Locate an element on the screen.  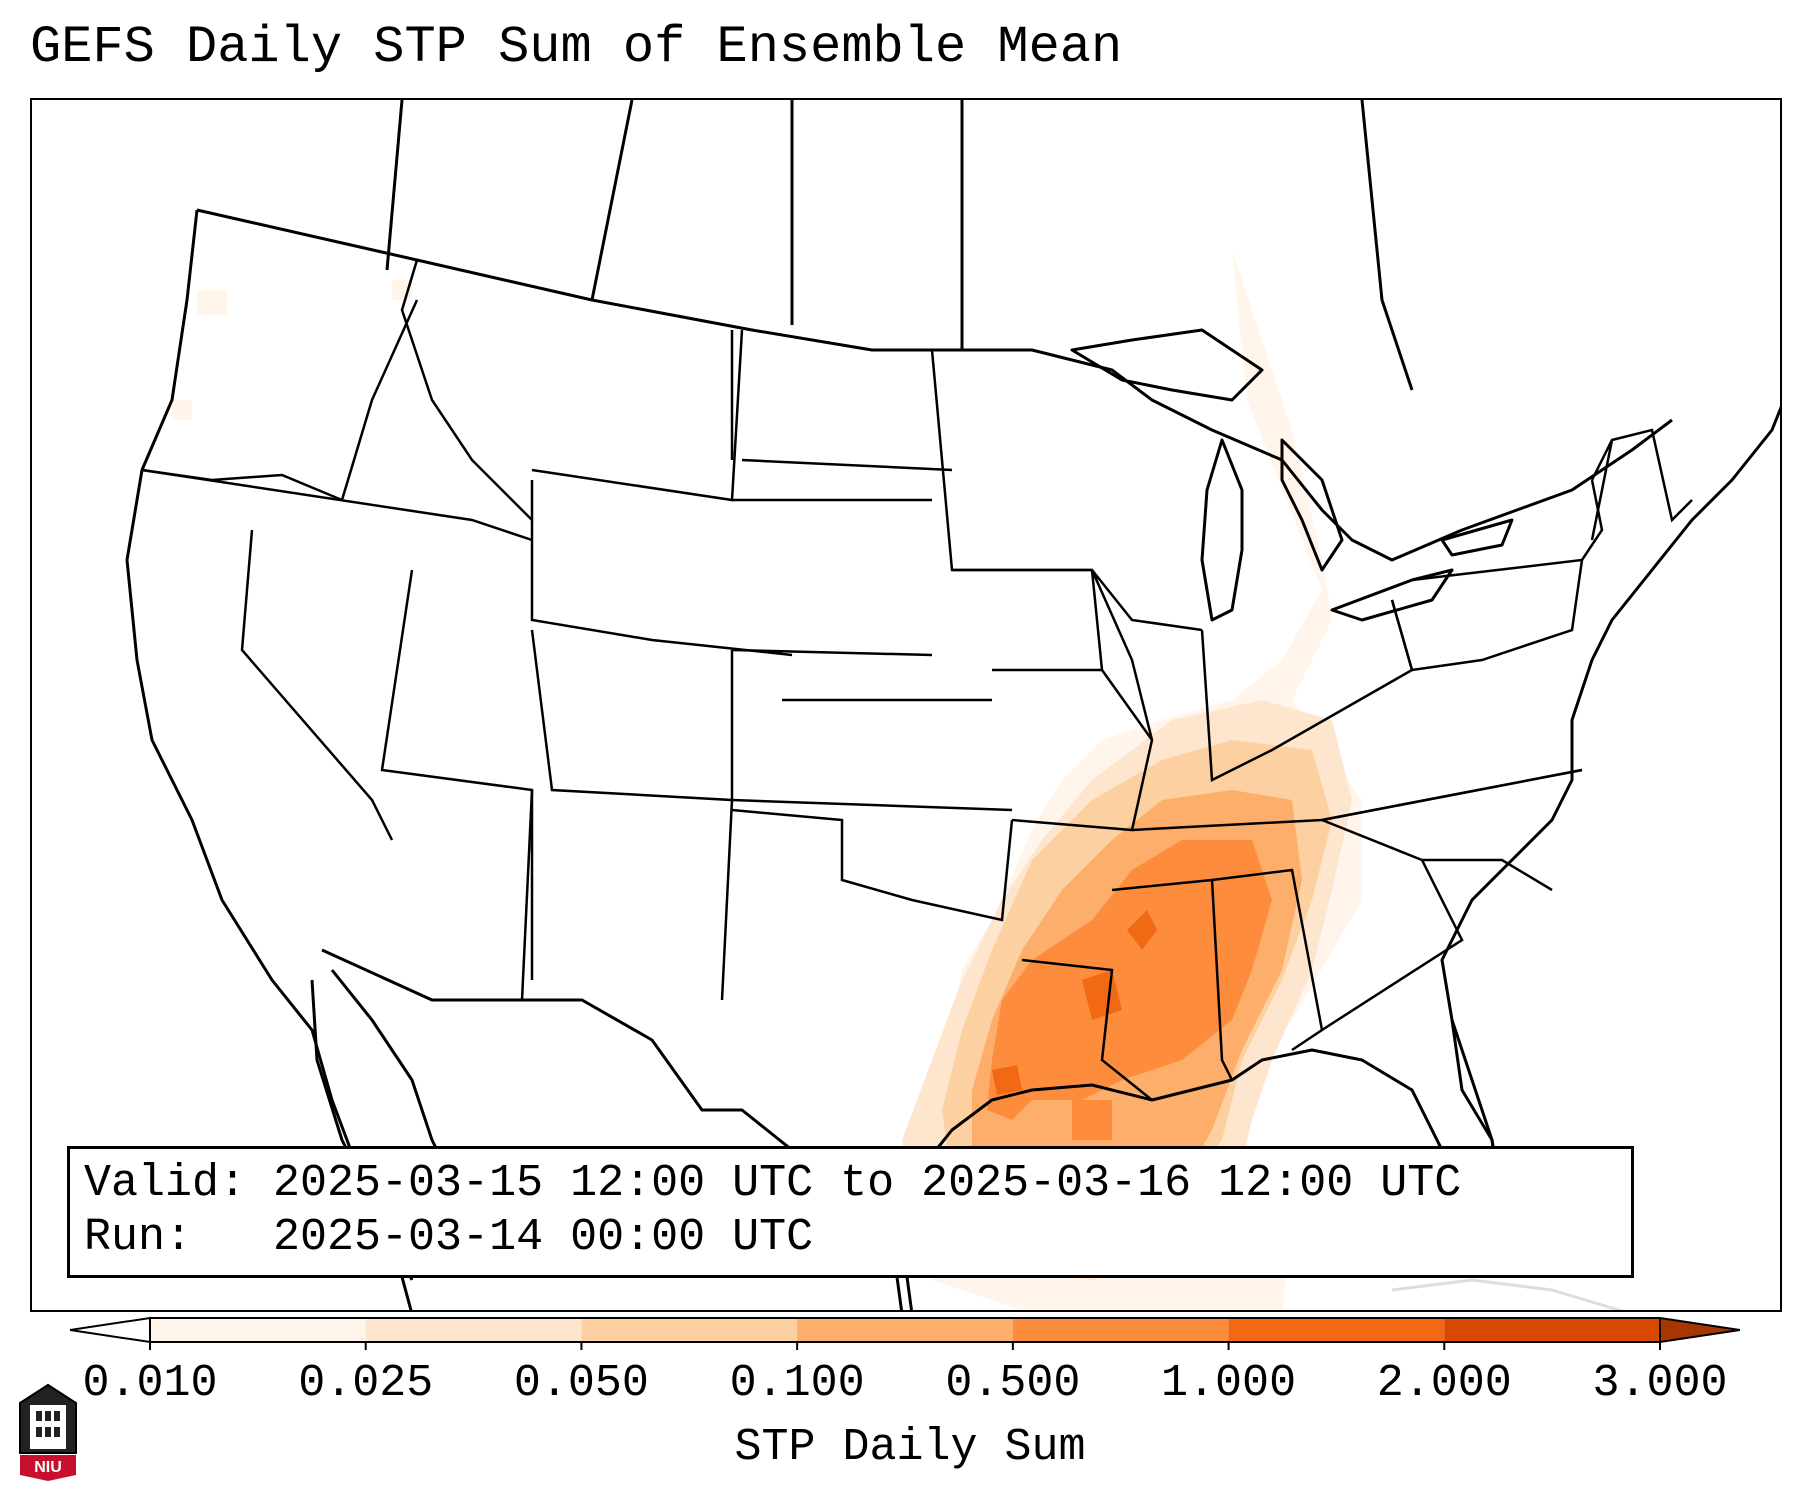
pa-ny is located at coordinates (1507, 530).